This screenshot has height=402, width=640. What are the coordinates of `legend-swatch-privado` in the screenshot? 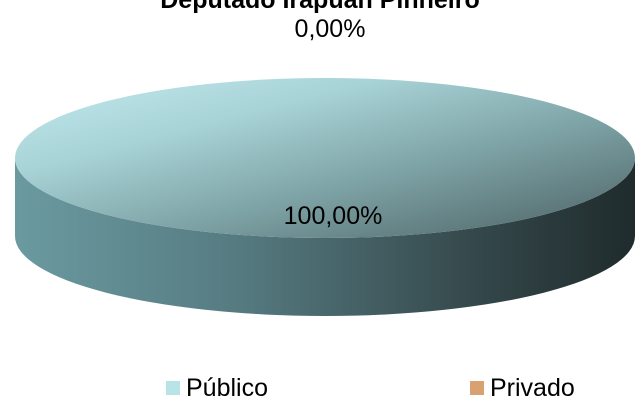 It's located at (477, 388).